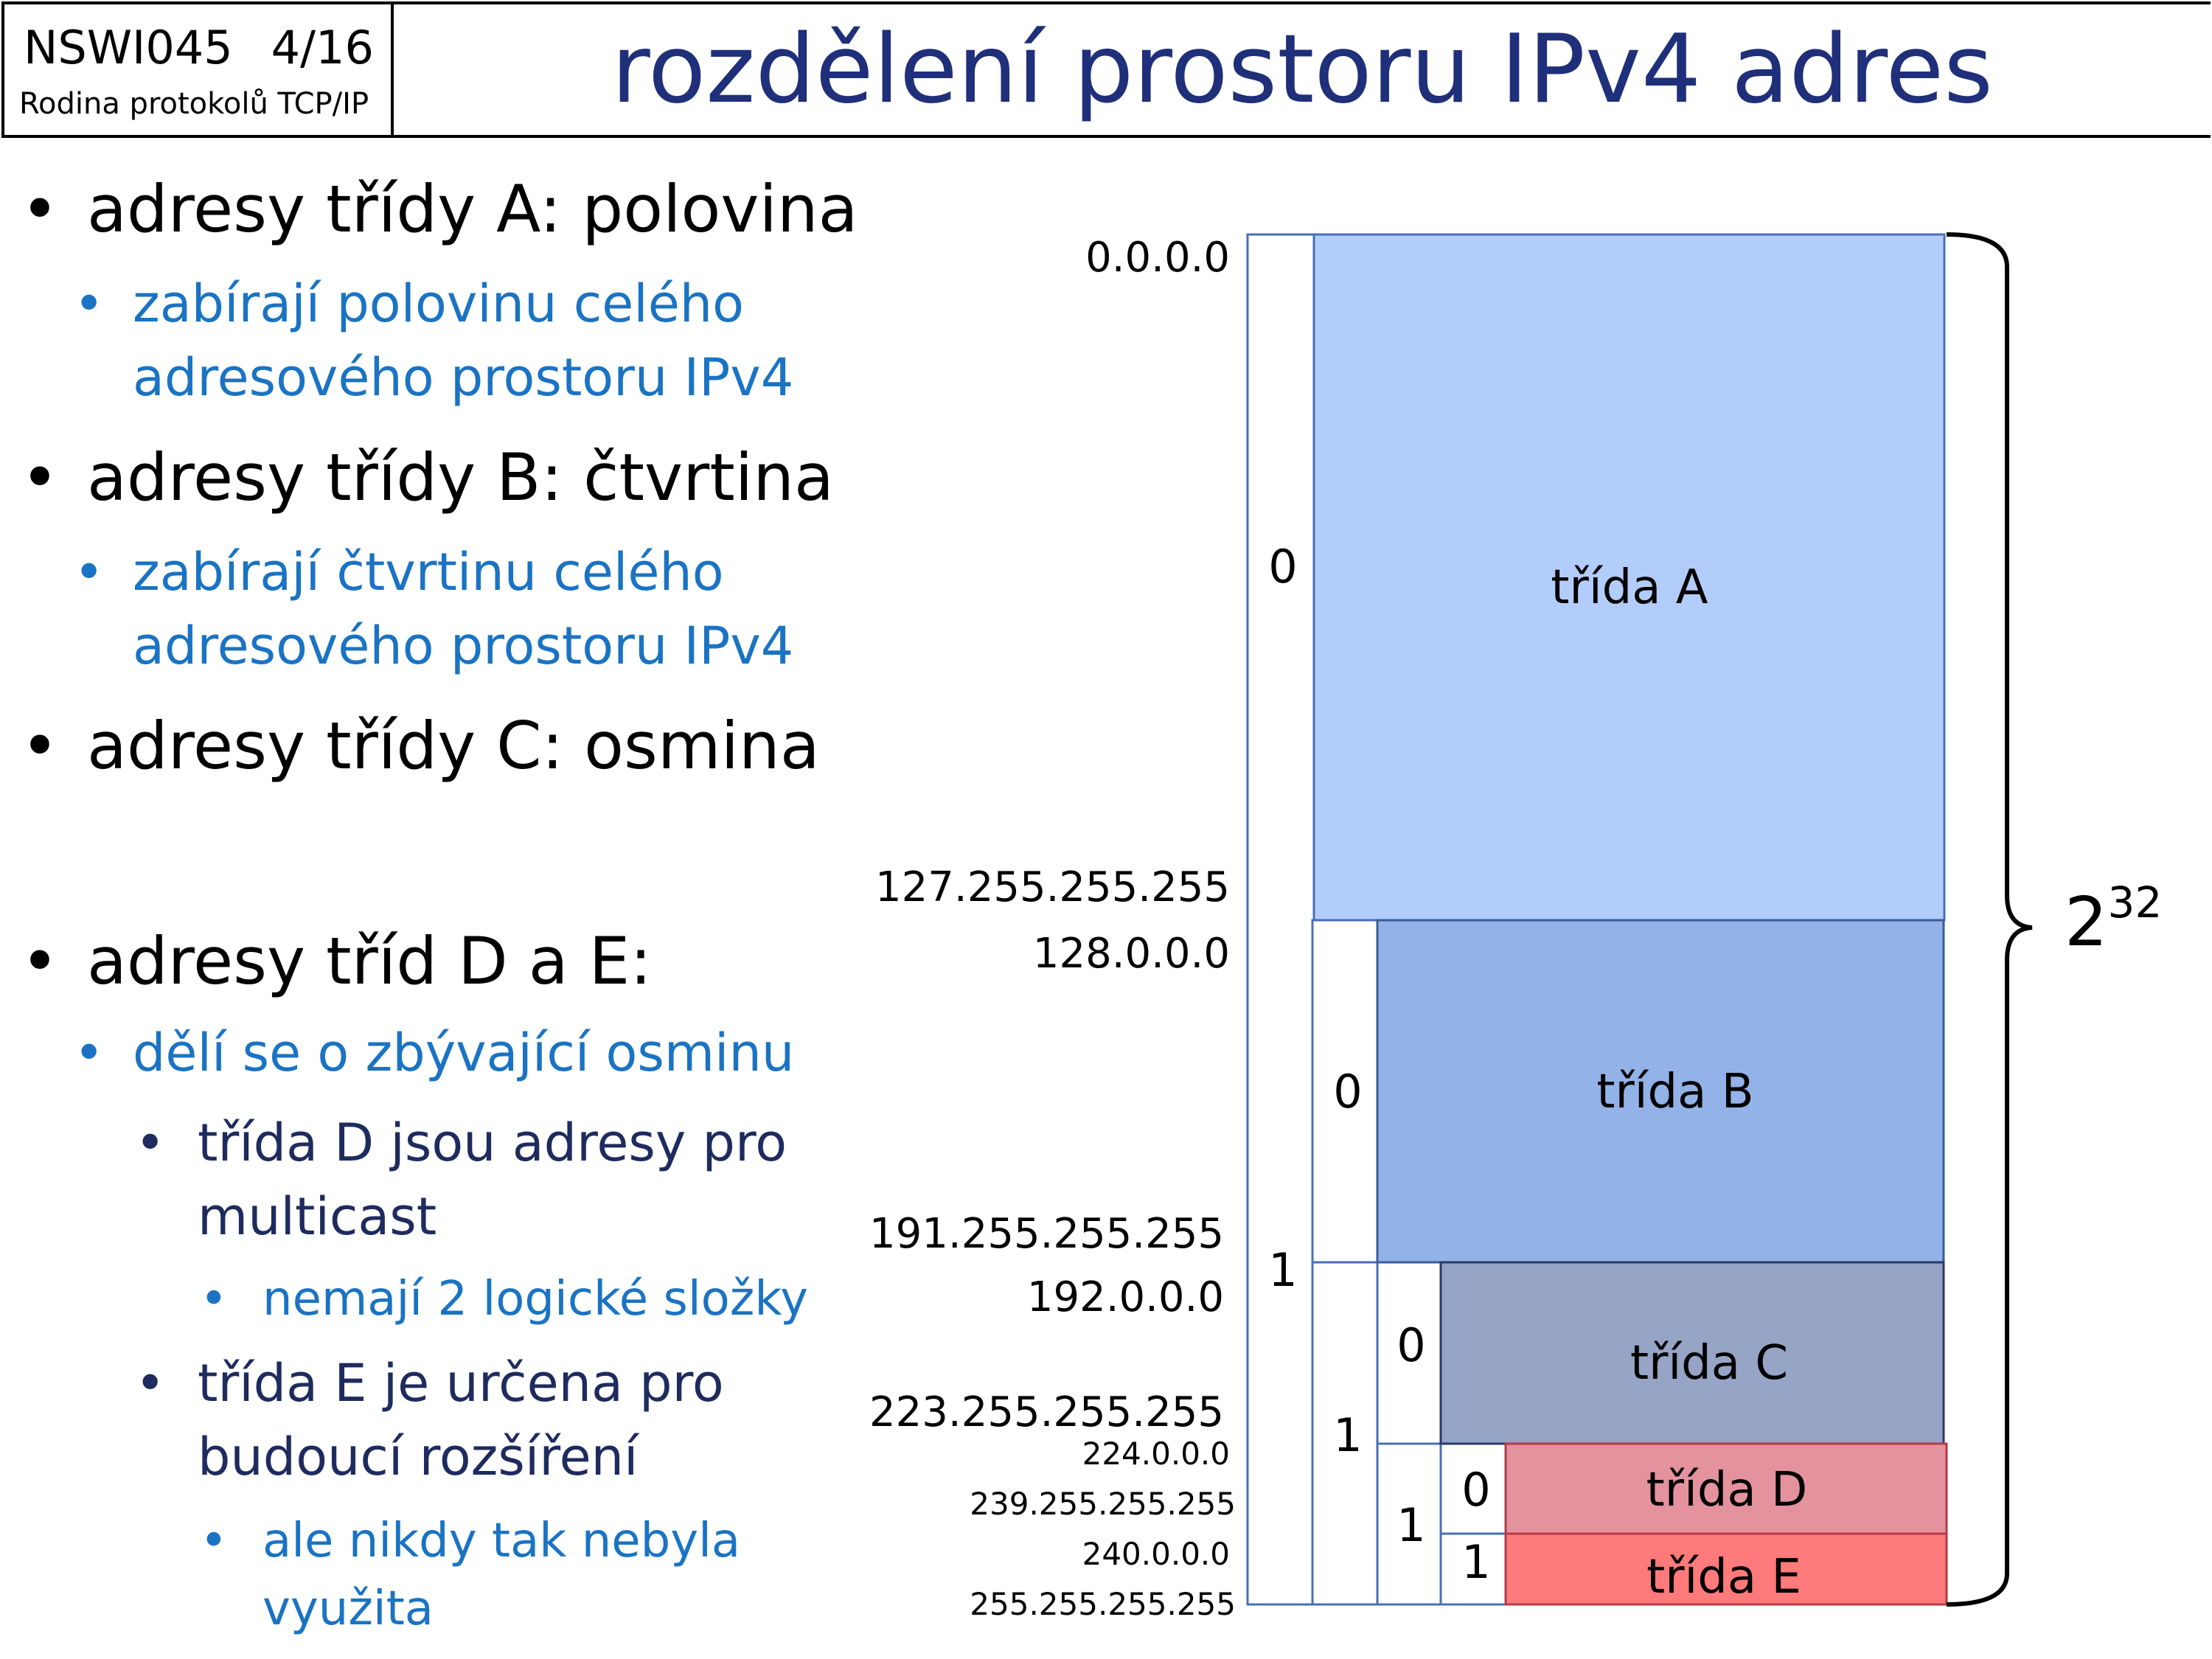  What do you see at coordinates (418, 1457) in the screenshot?
I see `bullet-text: budoucí rozšíření` at bounding box center [418, 1457].